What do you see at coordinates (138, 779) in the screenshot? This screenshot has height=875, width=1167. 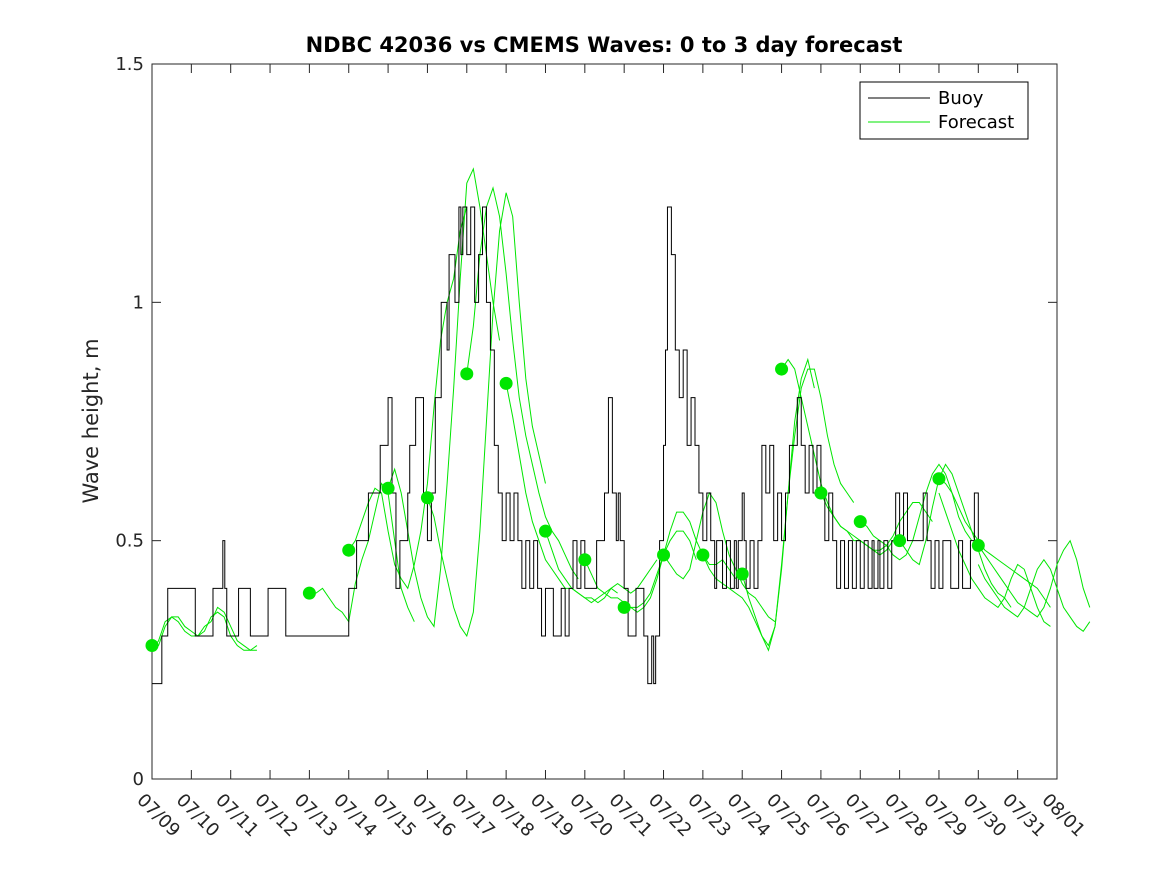 I see `y-tick-label-0: 0` at bounding box center [138, 779].